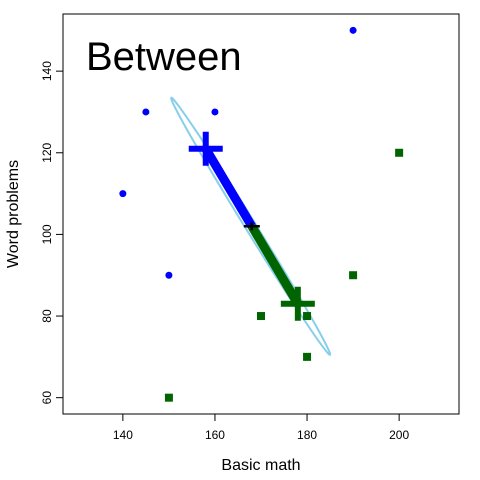  Describe the element at coordinates (47, 398) in the screenshot. I see `y-tick-label: 60` at that location.